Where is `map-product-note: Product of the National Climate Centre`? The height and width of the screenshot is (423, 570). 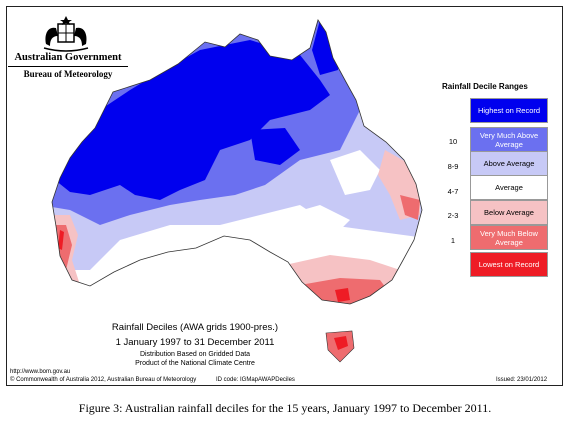 map-product-note: Product of the National Climate Centre is located at coordinates (195, 363).